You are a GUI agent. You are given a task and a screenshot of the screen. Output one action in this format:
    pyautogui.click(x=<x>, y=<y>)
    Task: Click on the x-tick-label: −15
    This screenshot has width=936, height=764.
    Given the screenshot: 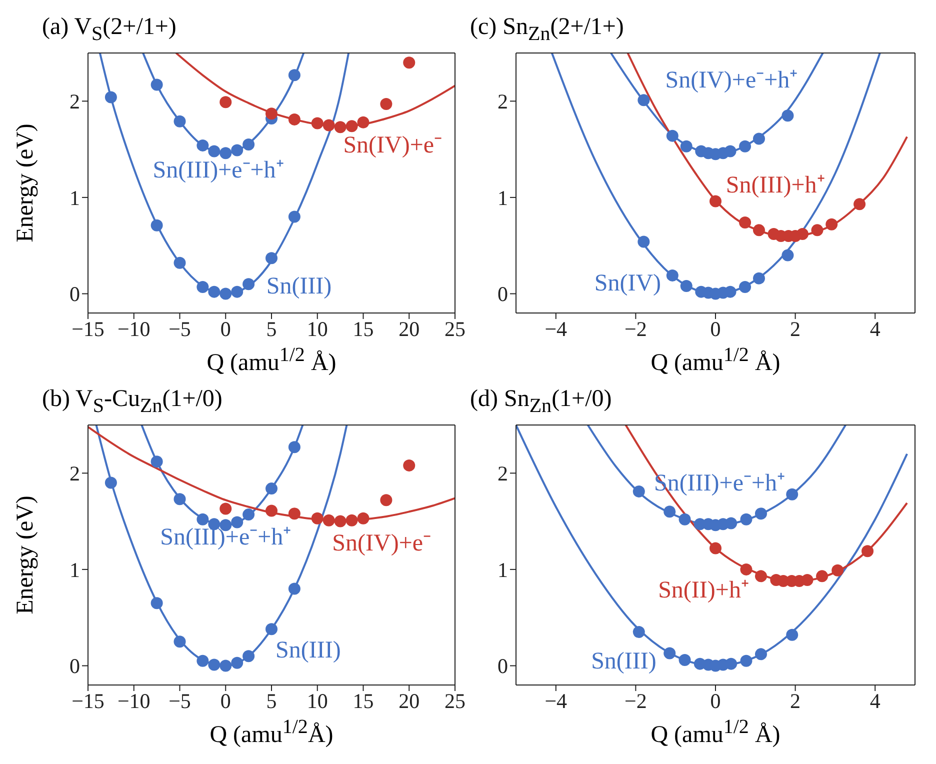 What is the action you would take?
    pyautogui.click(x=88, y=328)
    